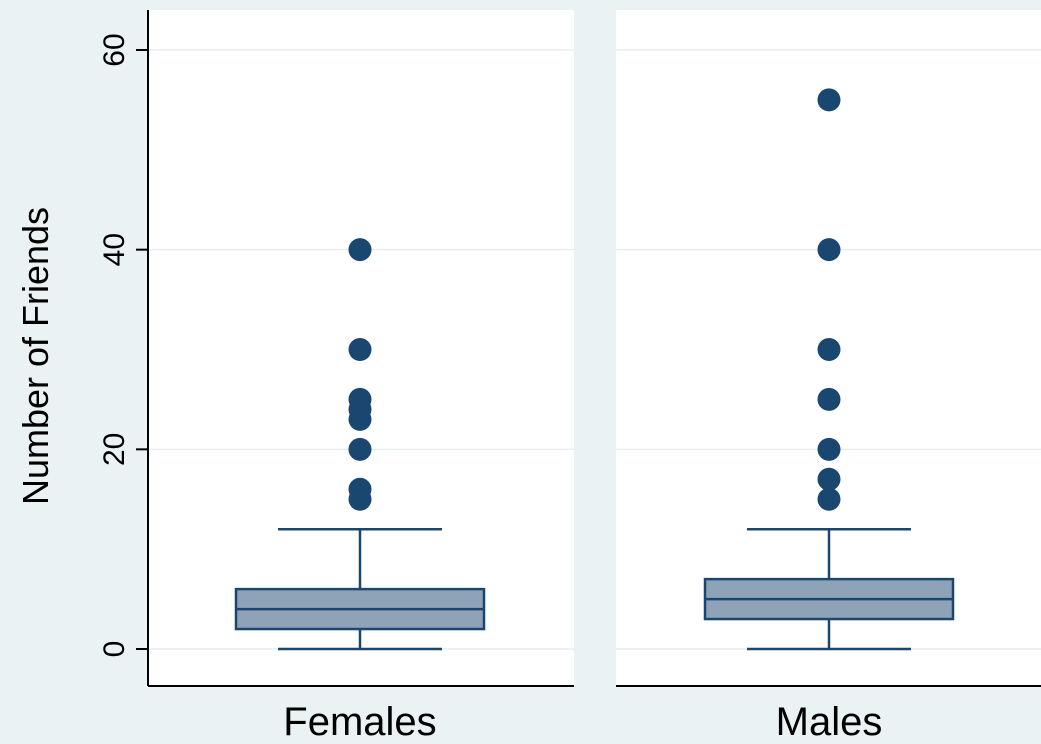 The image size is (1041, 744). Describe the element at coordinates (35, 356) in the screenshot. I see `y-axis-title: Number of Friends` at that location.